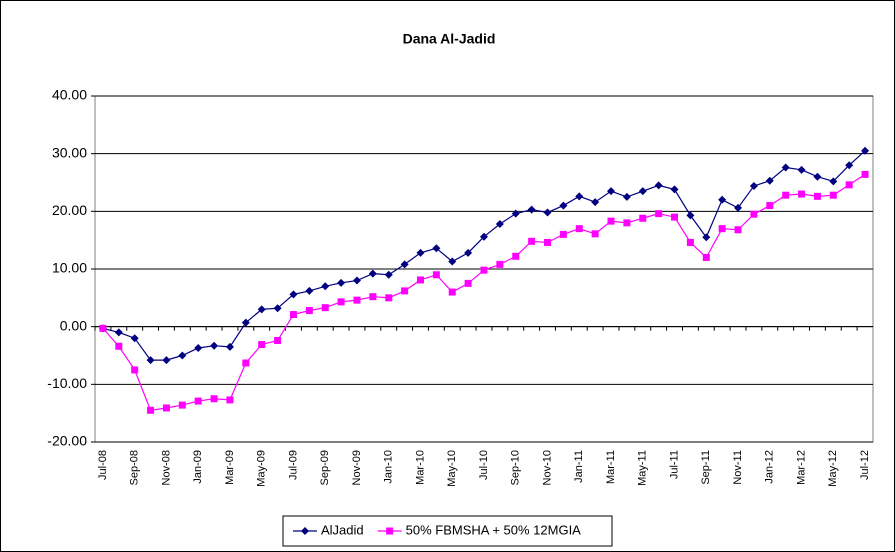  What do you see at coordinates (452, 468) in the screenshot?
I see `x-tick-label: May-10` at bounding box center [452, 468].